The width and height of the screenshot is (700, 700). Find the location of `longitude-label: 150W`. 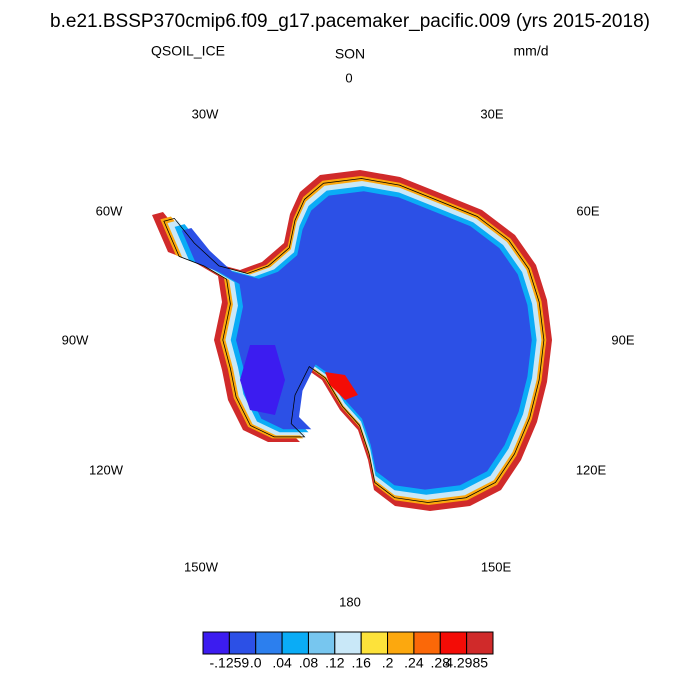

longitude-label: 150W is located at coordinates (201, 566).